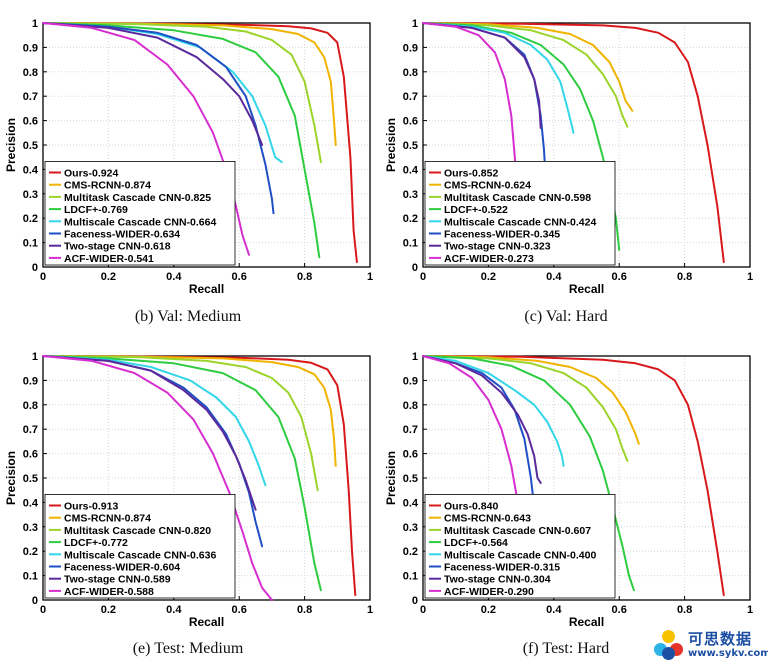  I want to click on legend-entry: ACF-WIDER-0.290, so click(489, 592).